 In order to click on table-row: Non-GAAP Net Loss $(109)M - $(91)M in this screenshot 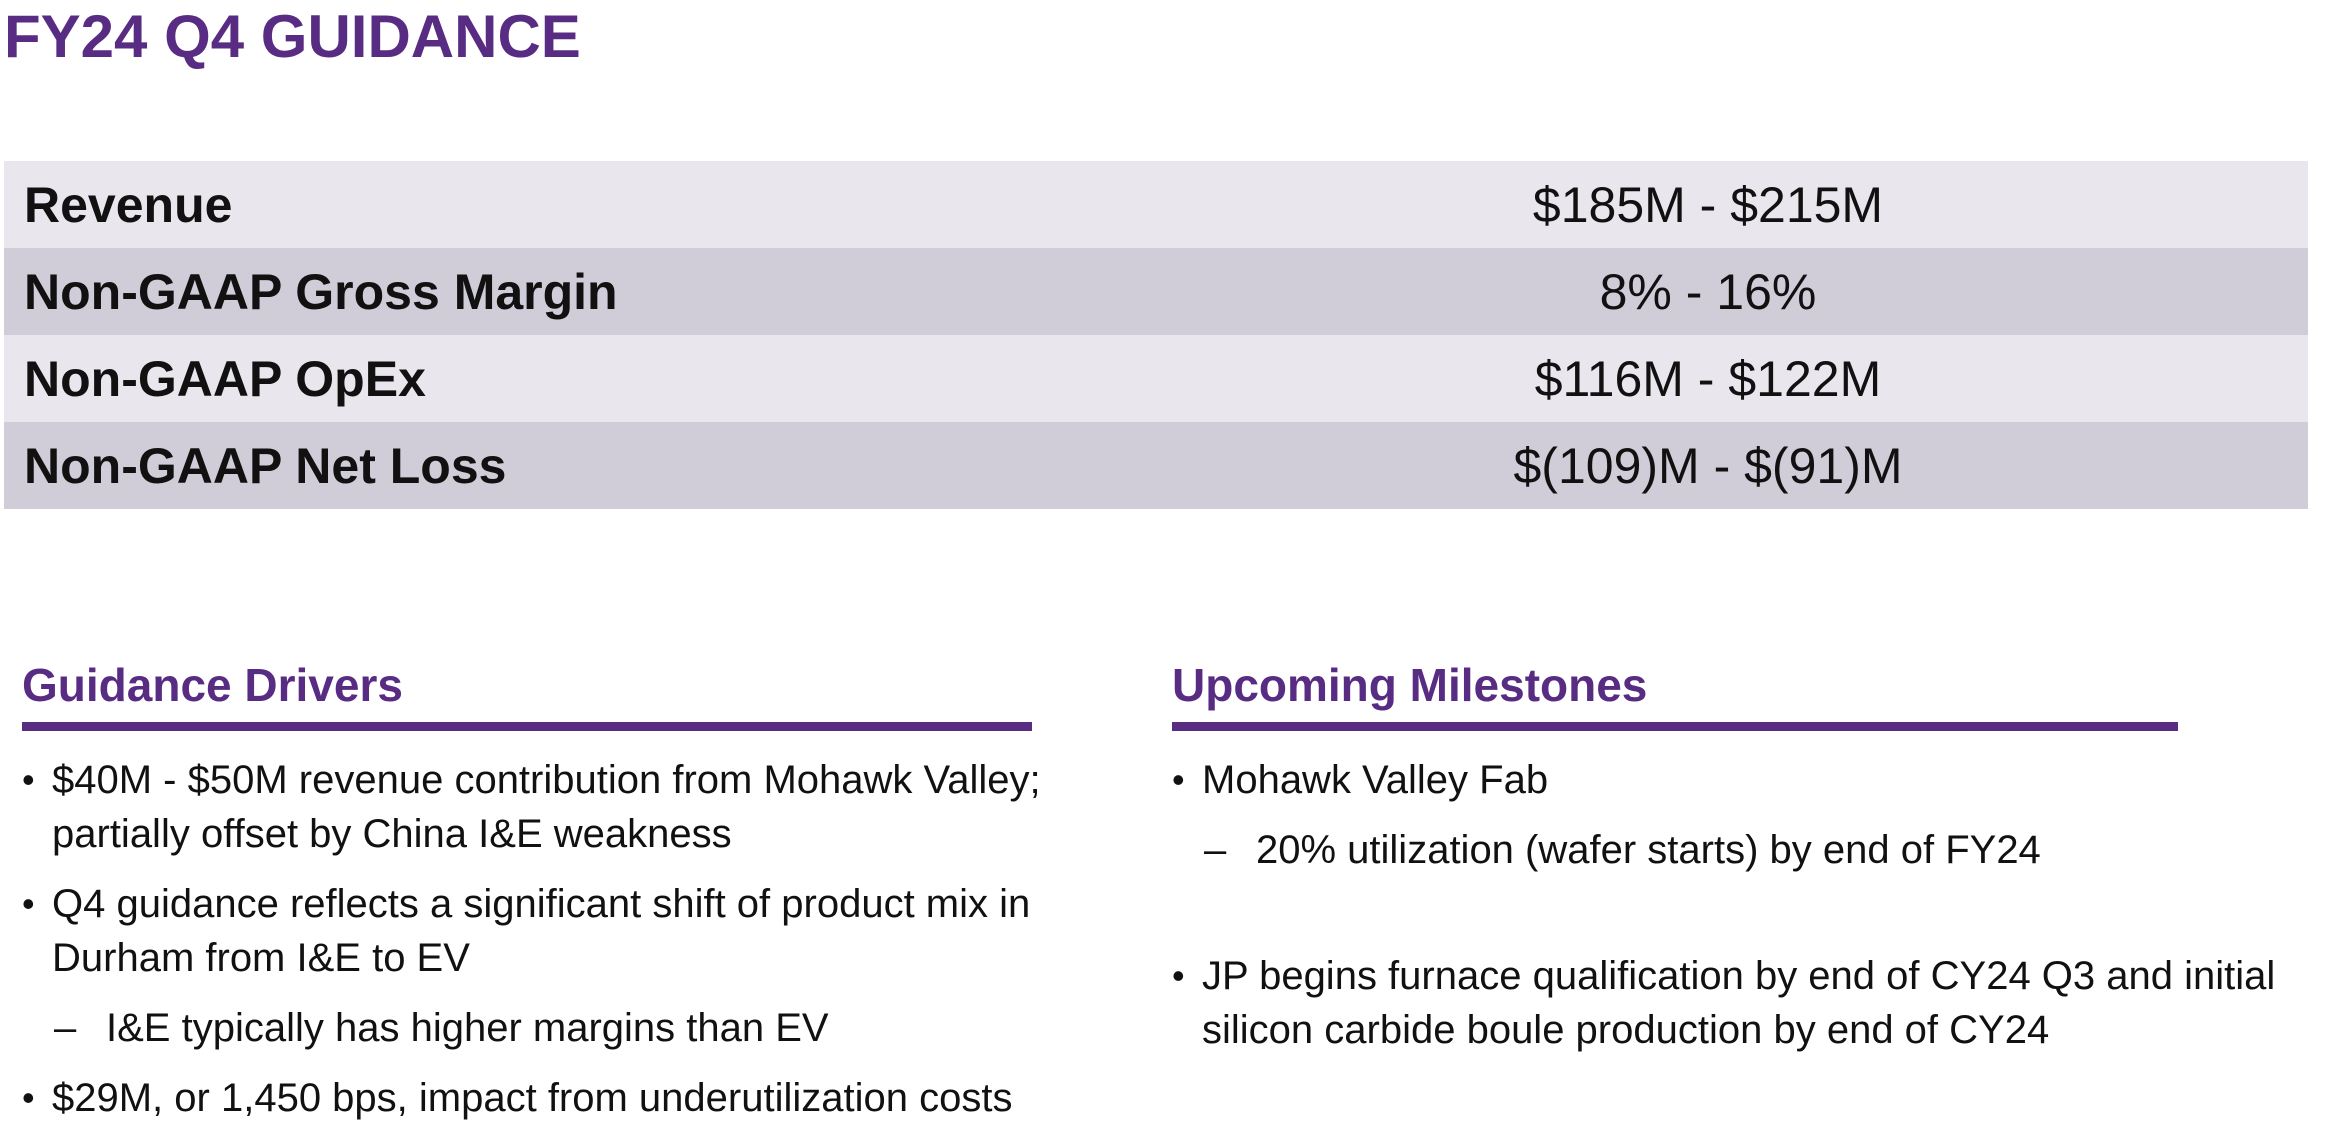, I will do `click(1156, 465)`.